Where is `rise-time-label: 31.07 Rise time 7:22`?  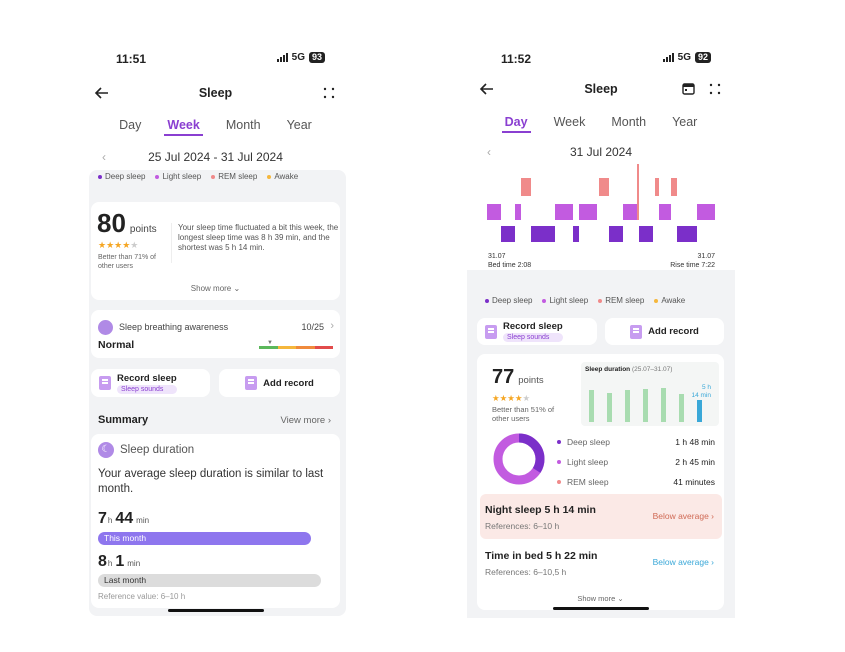 rise-time-label: 31.07 Rise time 7:22 is located at coordinates (692, 261).